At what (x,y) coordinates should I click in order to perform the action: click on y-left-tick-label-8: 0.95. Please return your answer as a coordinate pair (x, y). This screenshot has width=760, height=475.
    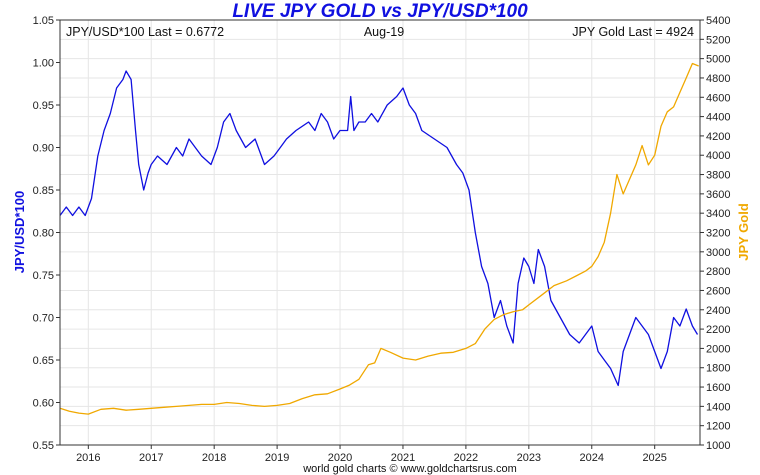
    Looking at the image, I should click on (43, 106).